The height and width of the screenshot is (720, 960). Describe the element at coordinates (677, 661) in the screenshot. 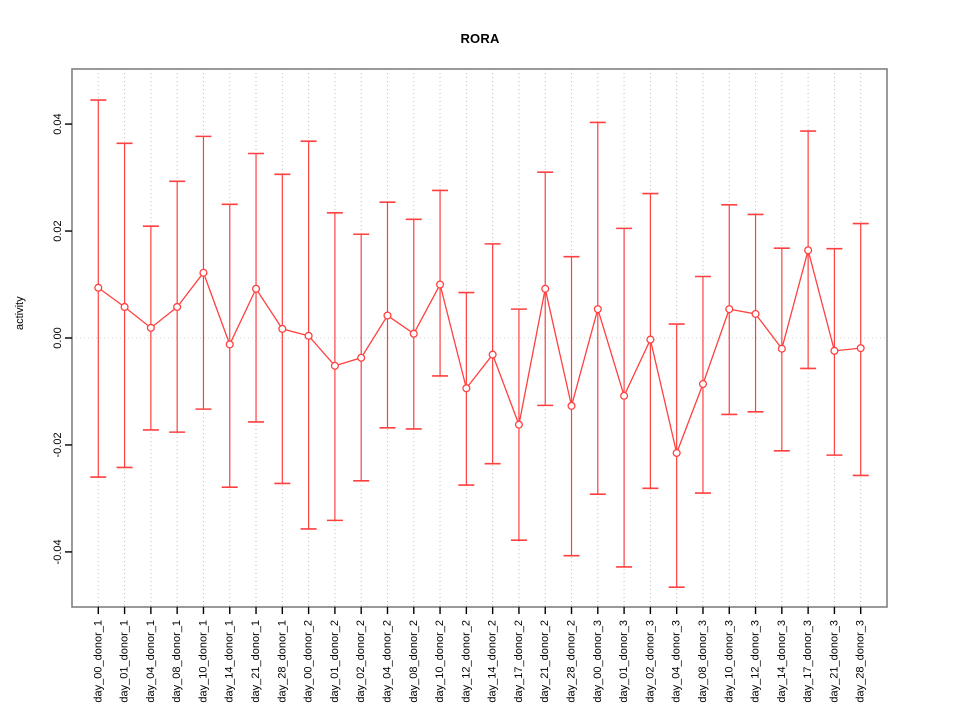

I see `x-tick-label: day_04_donor_3` at that location.